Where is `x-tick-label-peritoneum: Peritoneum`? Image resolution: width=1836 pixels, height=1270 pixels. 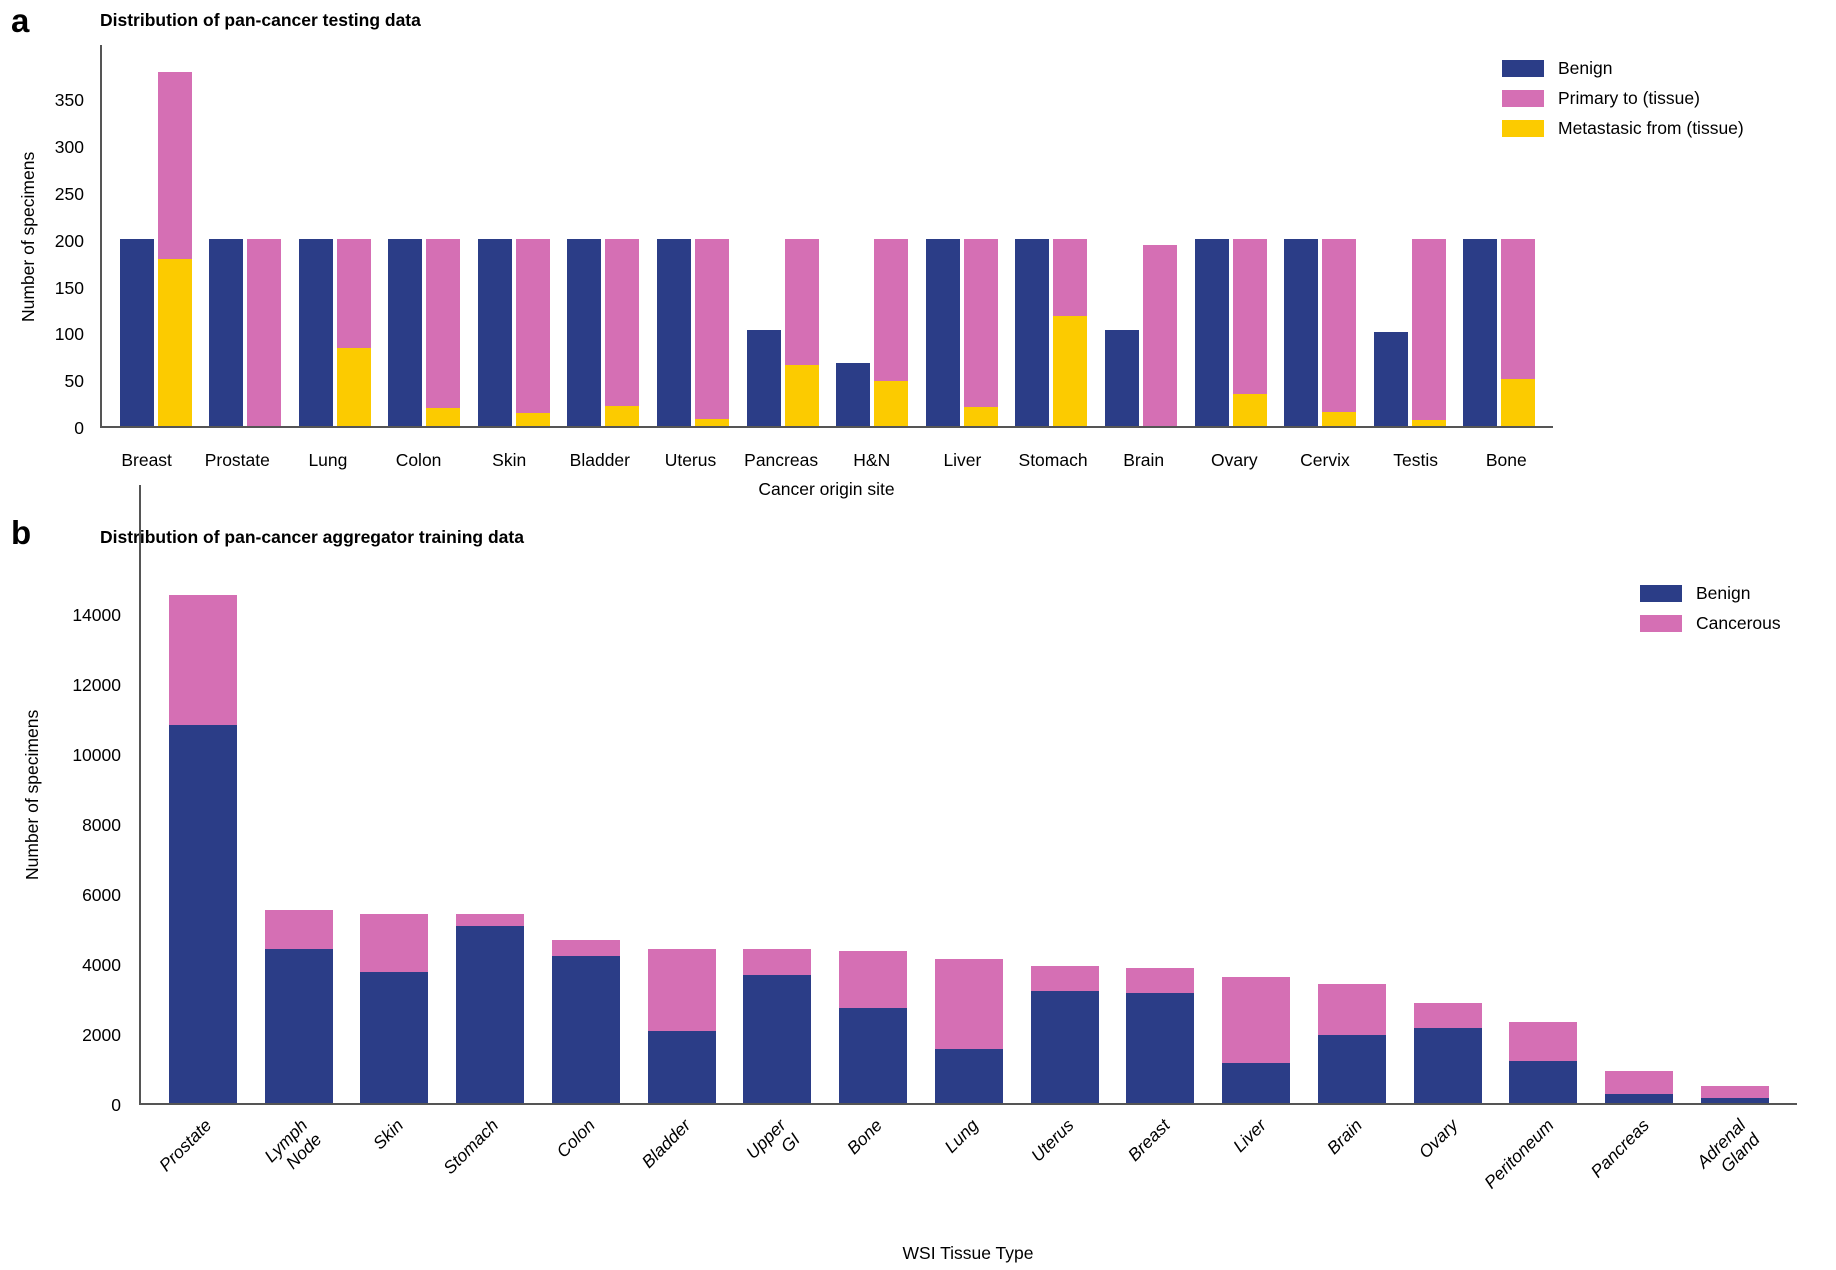
x-tick-label-peritoneum: Peritoneum is located at coordinates (1518, 1154).